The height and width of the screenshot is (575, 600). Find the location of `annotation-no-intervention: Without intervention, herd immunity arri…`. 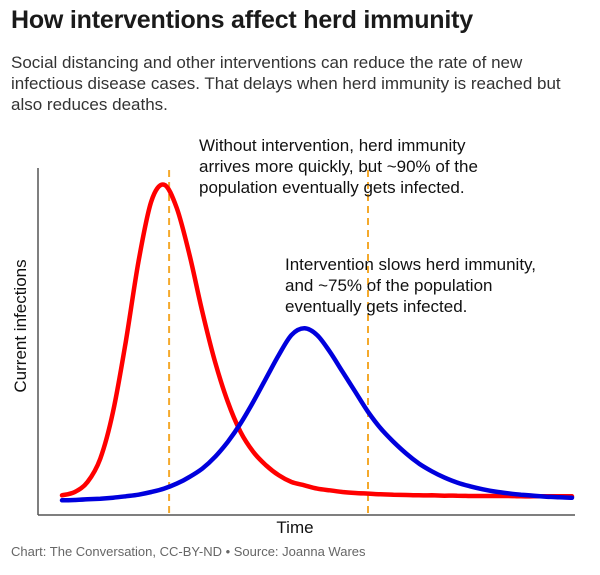

annotation-no-intervention: Without intervention, herd immunity arri… is located at coordinates (341, 166).